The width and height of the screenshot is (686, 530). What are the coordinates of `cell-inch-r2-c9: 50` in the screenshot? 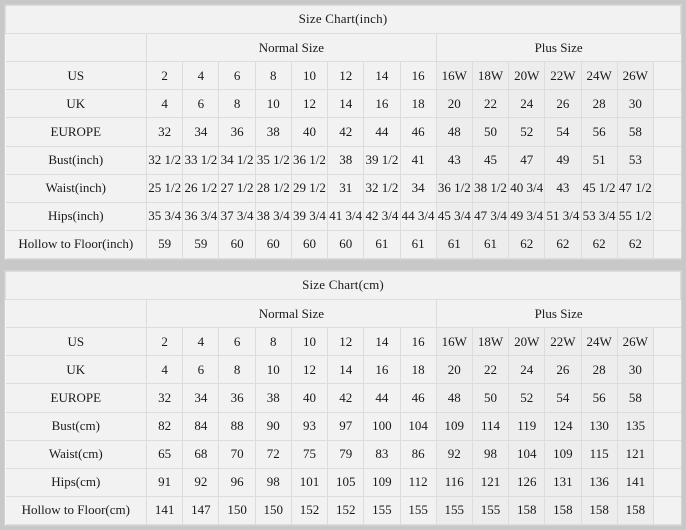 It's located at (490, 132).